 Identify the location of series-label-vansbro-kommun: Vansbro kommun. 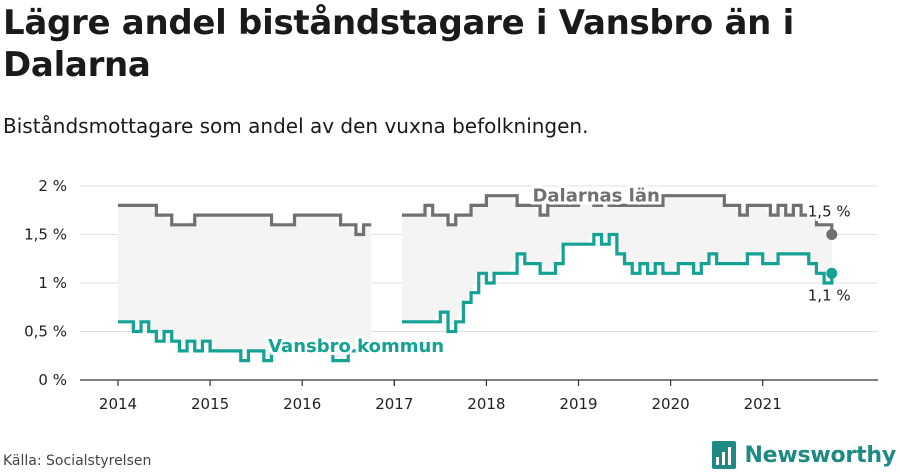
(356, 346).